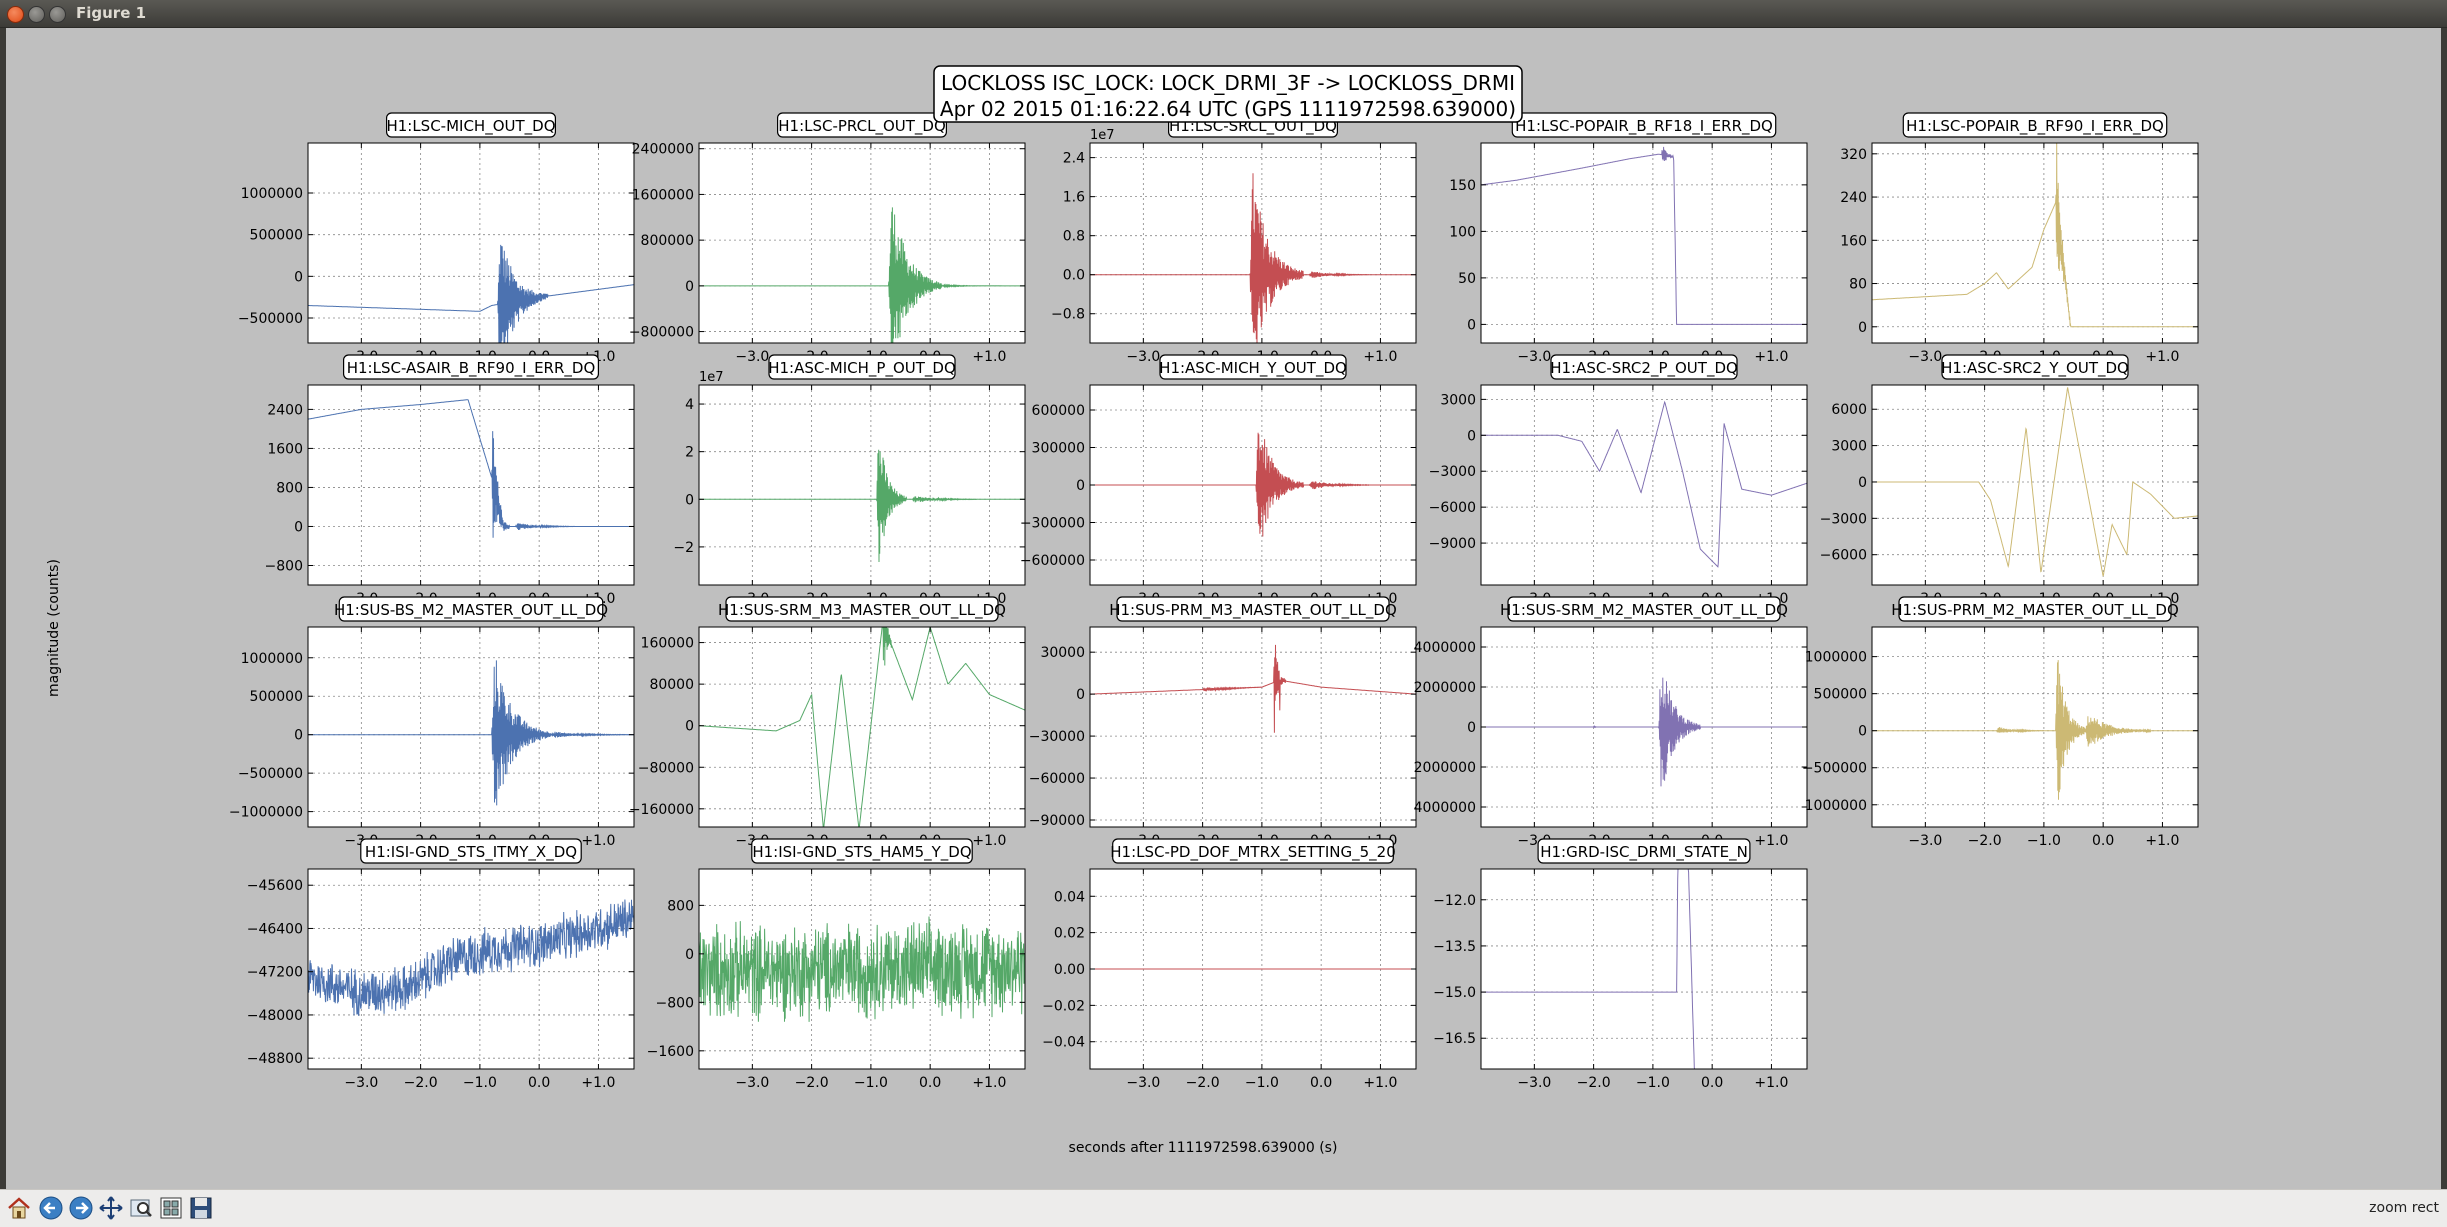 The width and height of the screenshot is (2447, 1227). Describe the element at coordinates (539, 1083) in the screenshot. I see `xtick-label: 0.0` at that location.